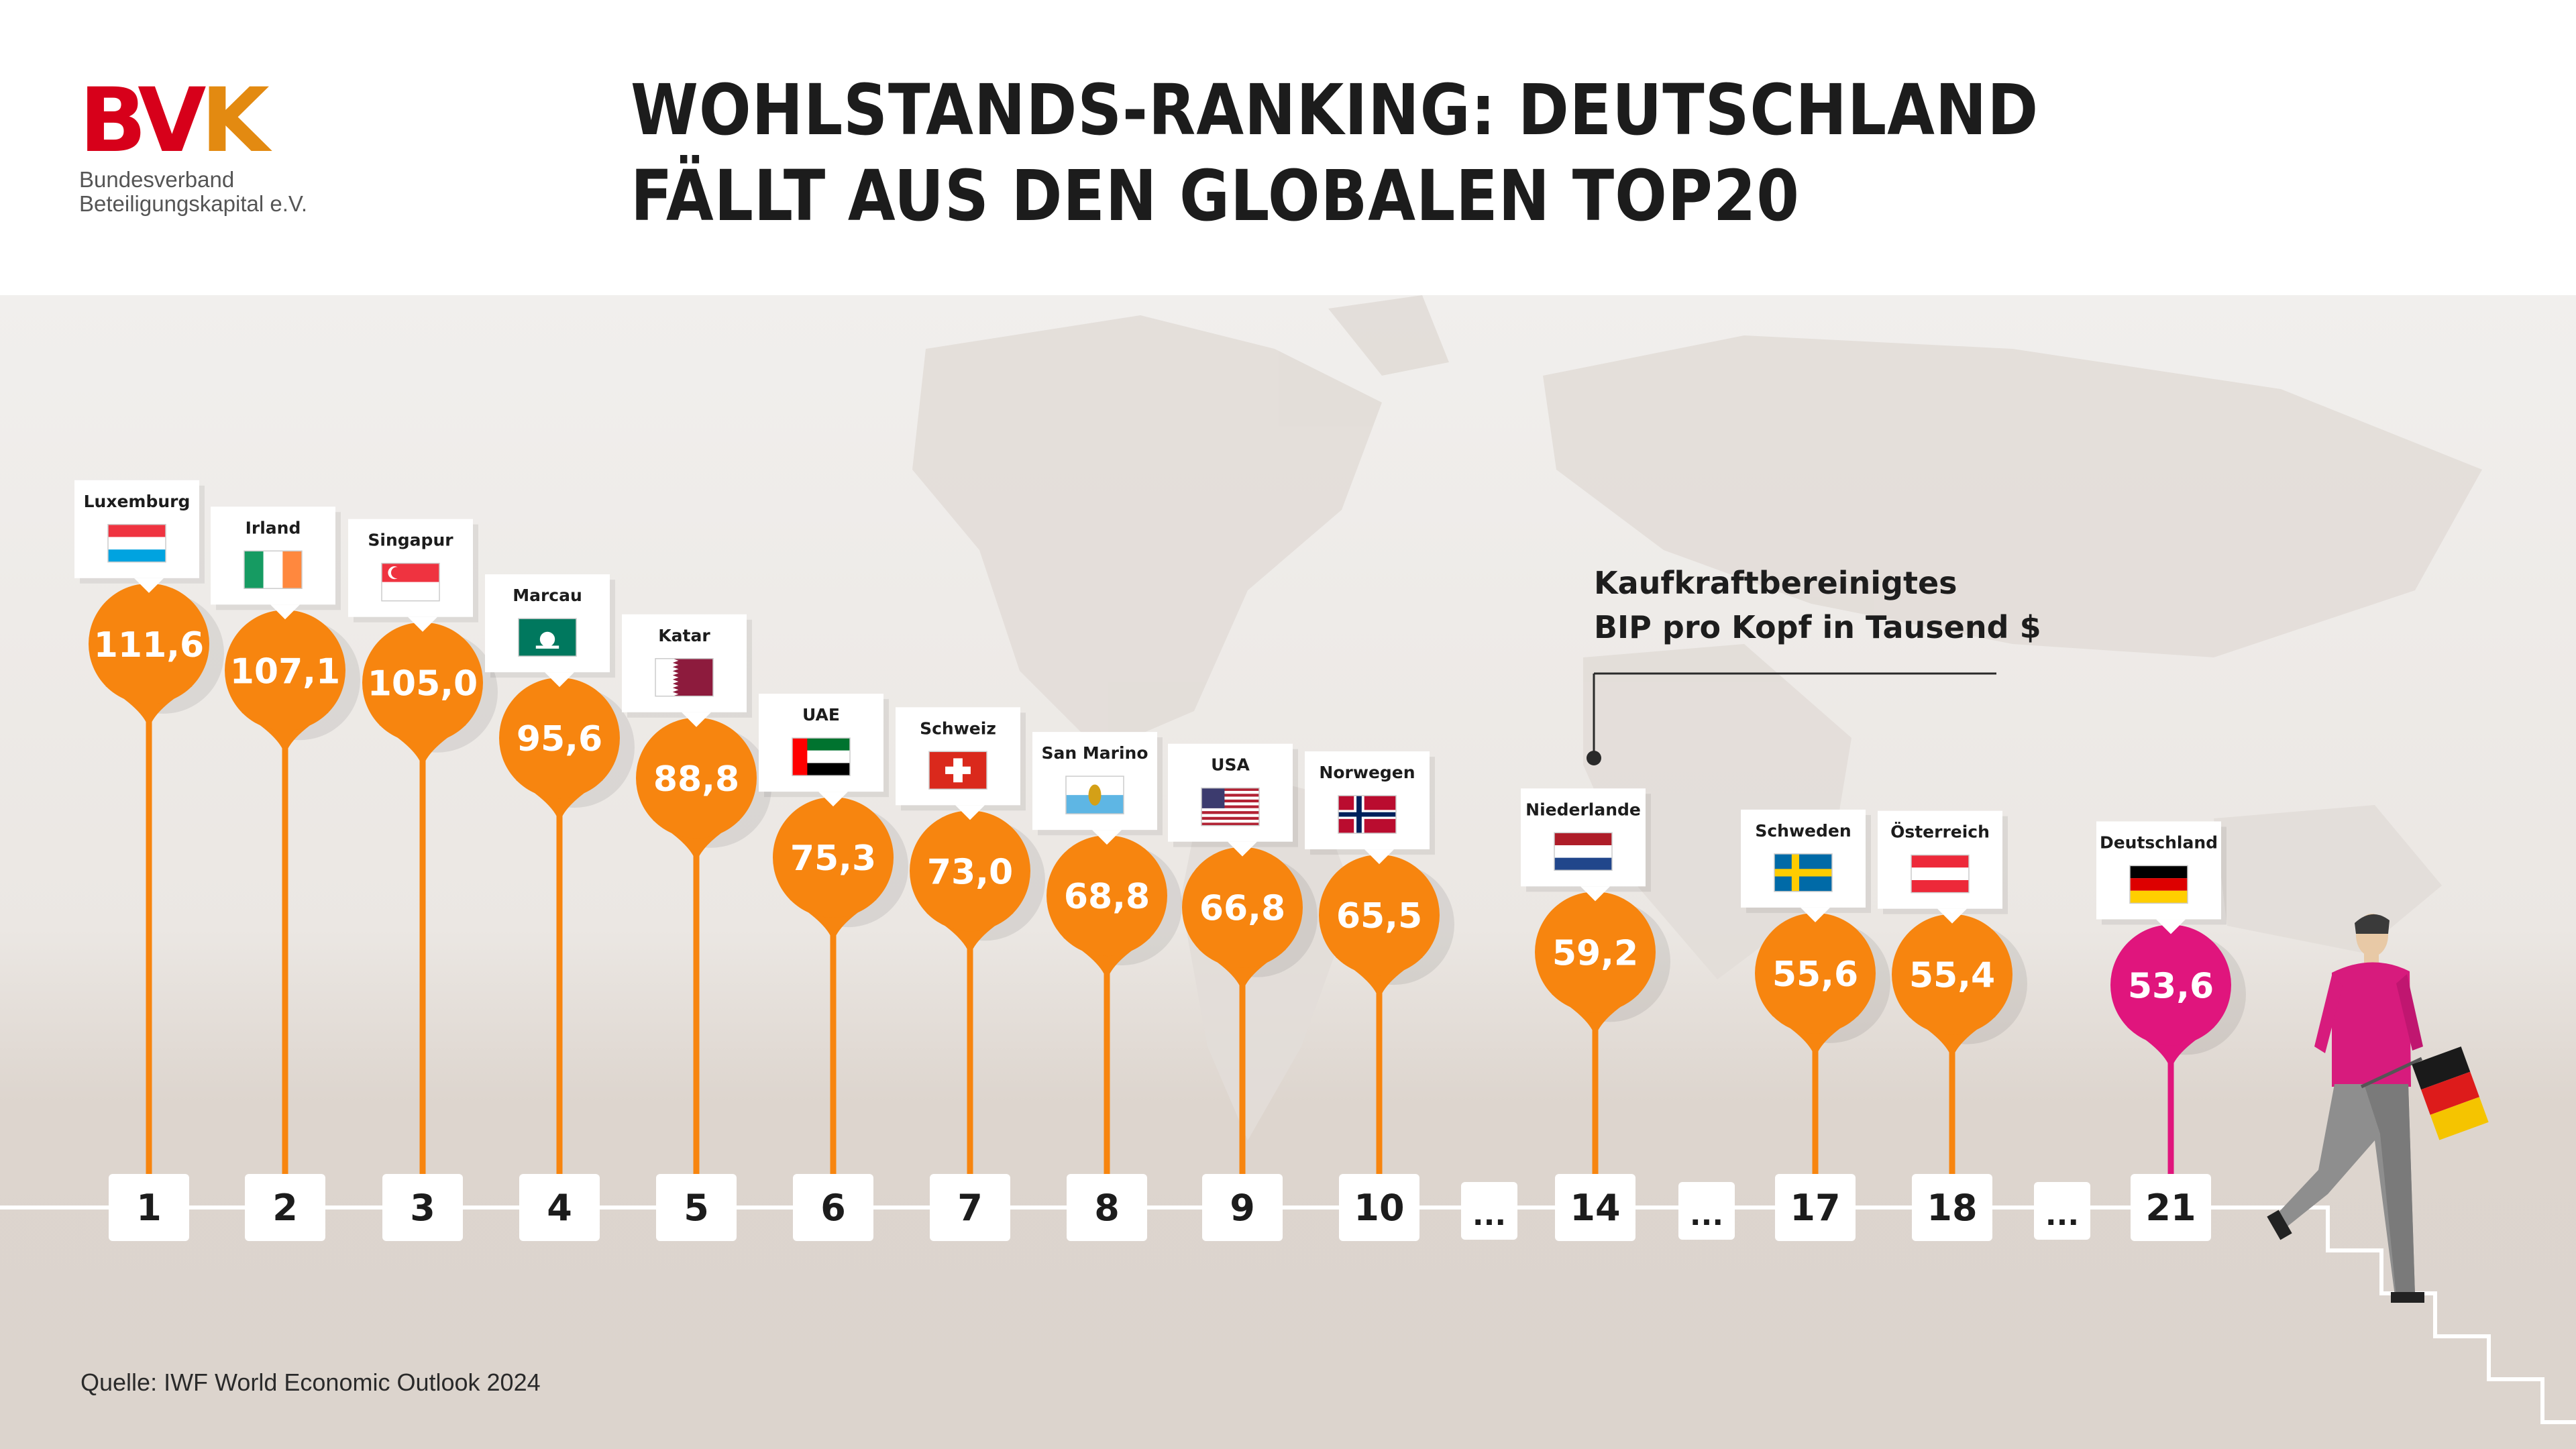  What do you see at coordinates (1335, 110) in the screenshot?
I see `title-line-1: WOHLSTANDS-RANKING: DEUTSCHLAND` at bounding box center [1335, 110].